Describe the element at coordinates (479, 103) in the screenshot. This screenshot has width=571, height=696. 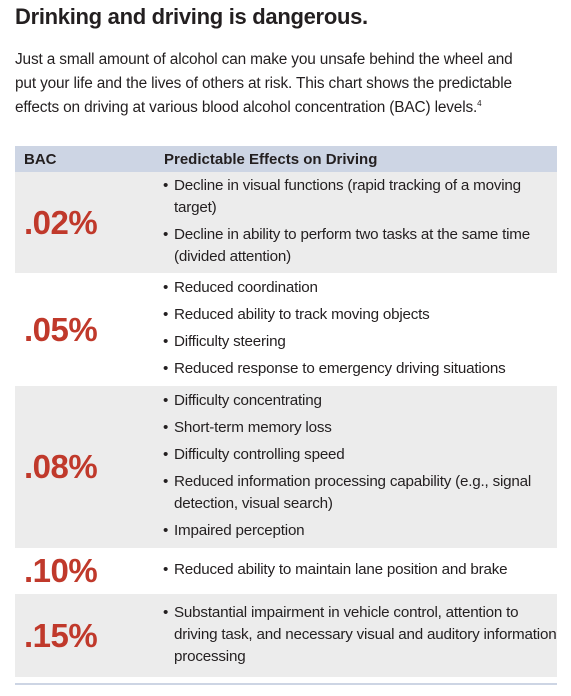
I see `footnote-marker: 4` at that location.